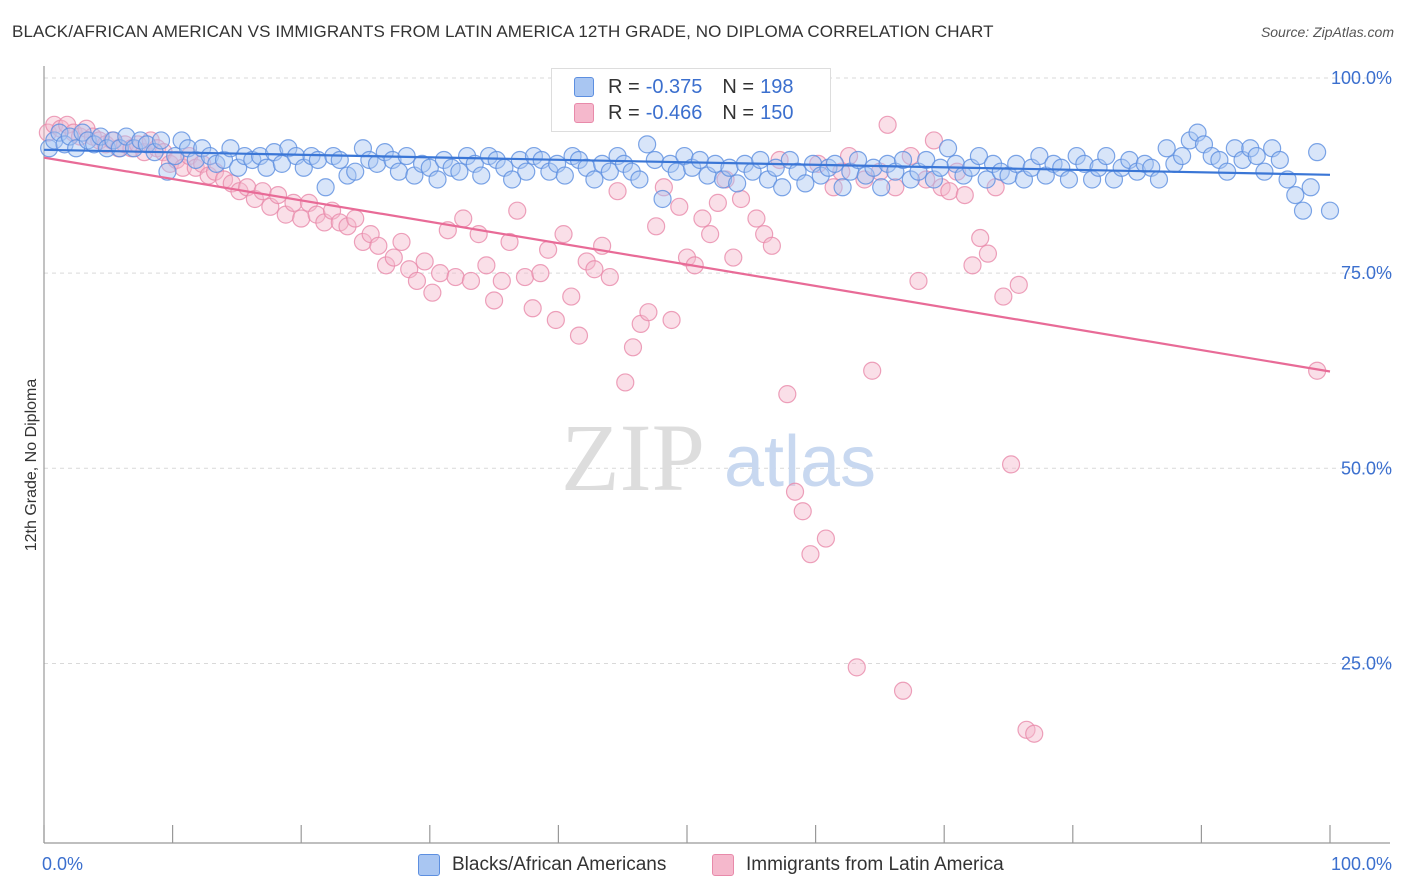  I want to click on x-tick-label: 100.0%, so click(1361, 864).